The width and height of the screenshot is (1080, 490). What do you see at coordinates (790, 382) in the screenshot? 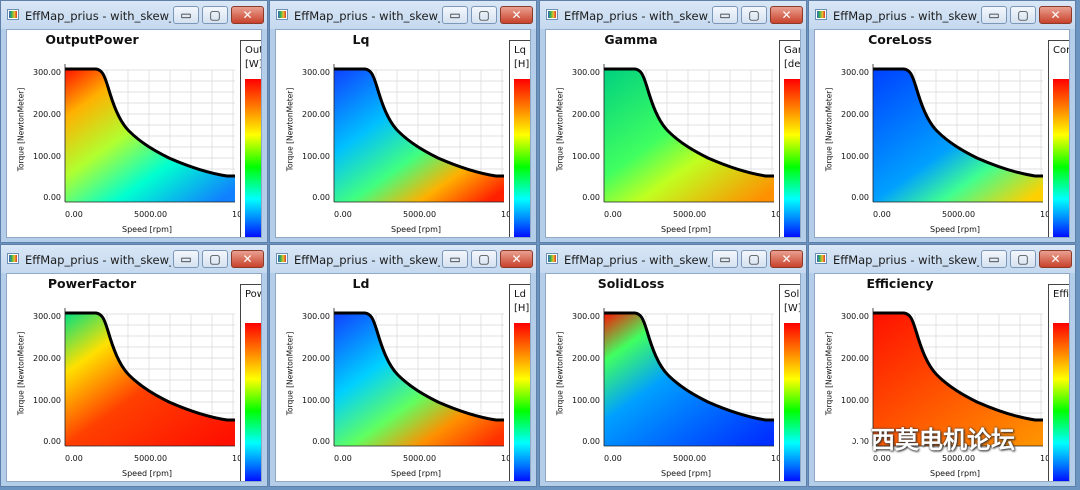
I see `color-legend: Soli [W]` at bounding box center [790, 382].